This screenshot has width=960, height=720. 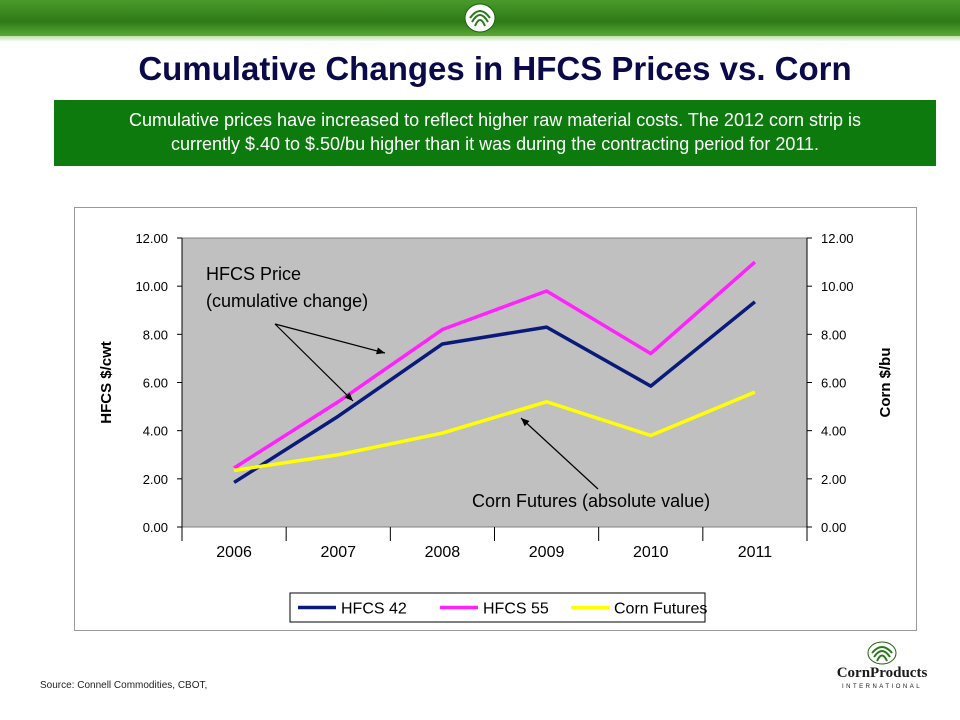 What do you see at coordinates (882, 687) in the screenshot?
I see `brand-subtitle: INTERNATIONAL` at bounding box center [882, 687].